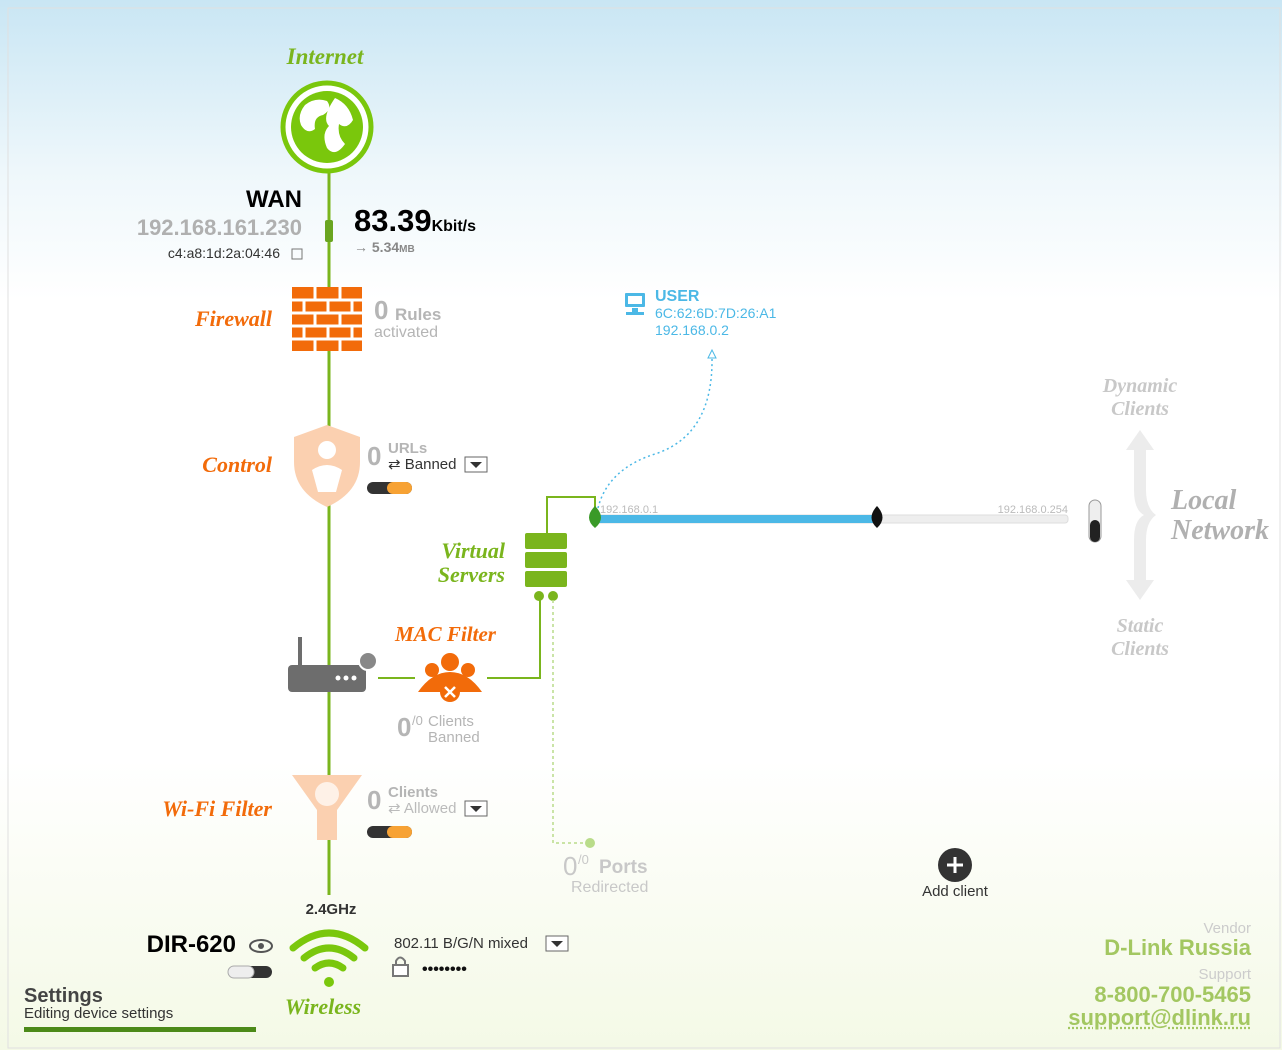 The width and height of the screenshot is (1282, 1050). I want to click on support-email: support@dlink.ru, so click(1159, 1017).